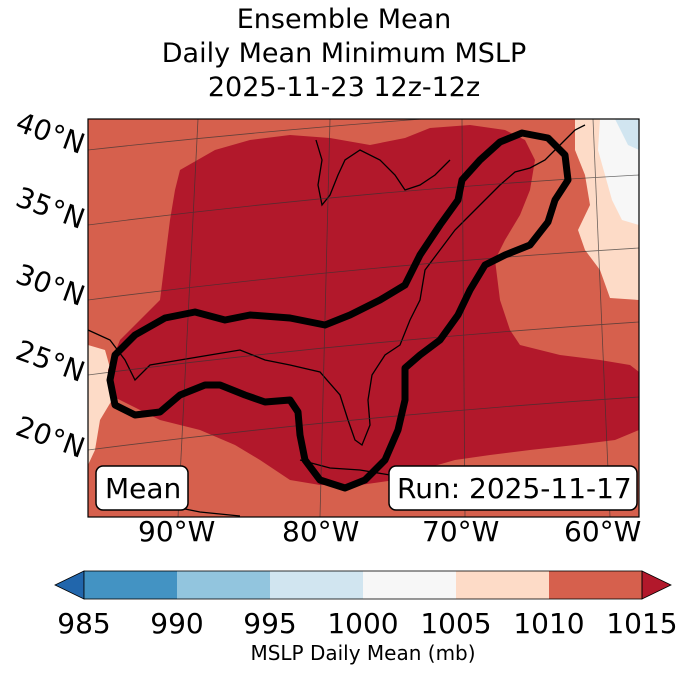 Image resolution: width=688 pixels, height=674 pixels. Describe the element at coordinates (176, 531) in the screenshot. I see `lon-label-90w: 90°W` at that location.